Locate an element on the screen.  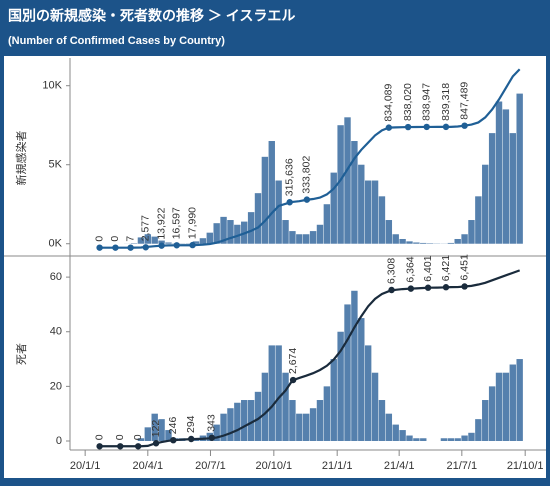
chart-subtitle: (Number of Confirmed Cases by Country) is located at coordinates (116, 41).